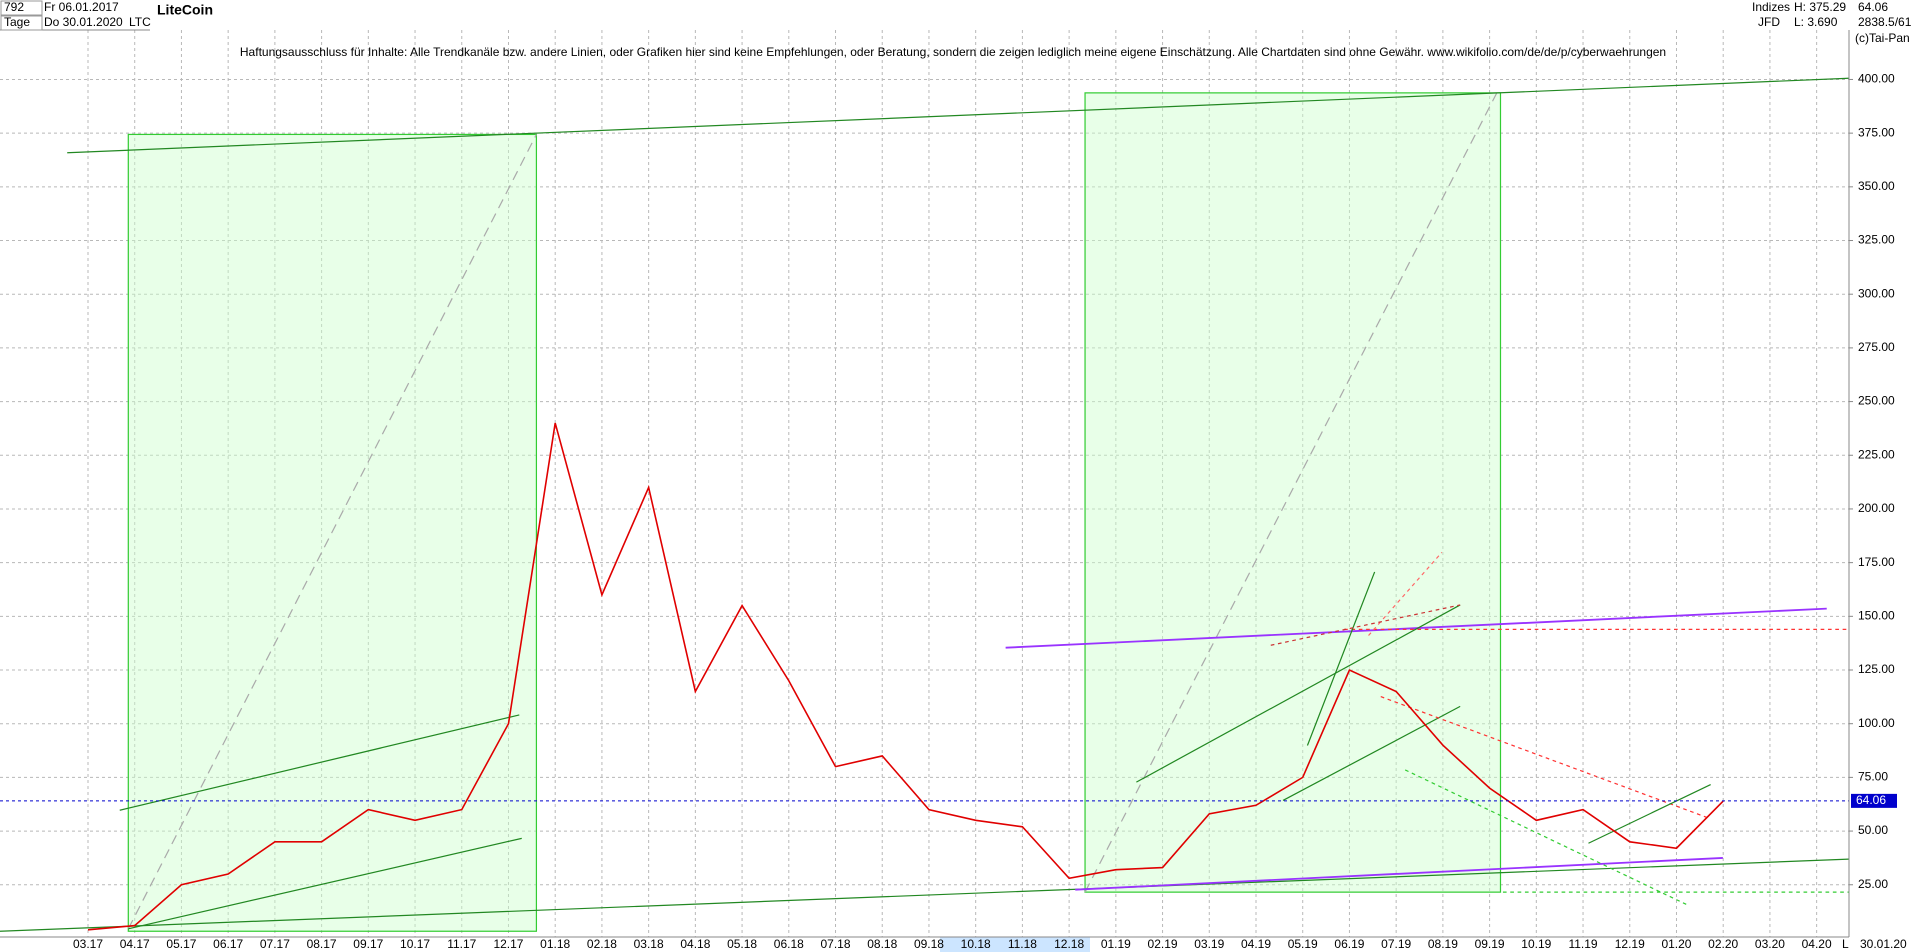 The height and width of the screenshot is (952, 1916). Describe the element at coordinates (1876, 186) in the screenshot. I see `y-tick-label: 350.00` at that location.